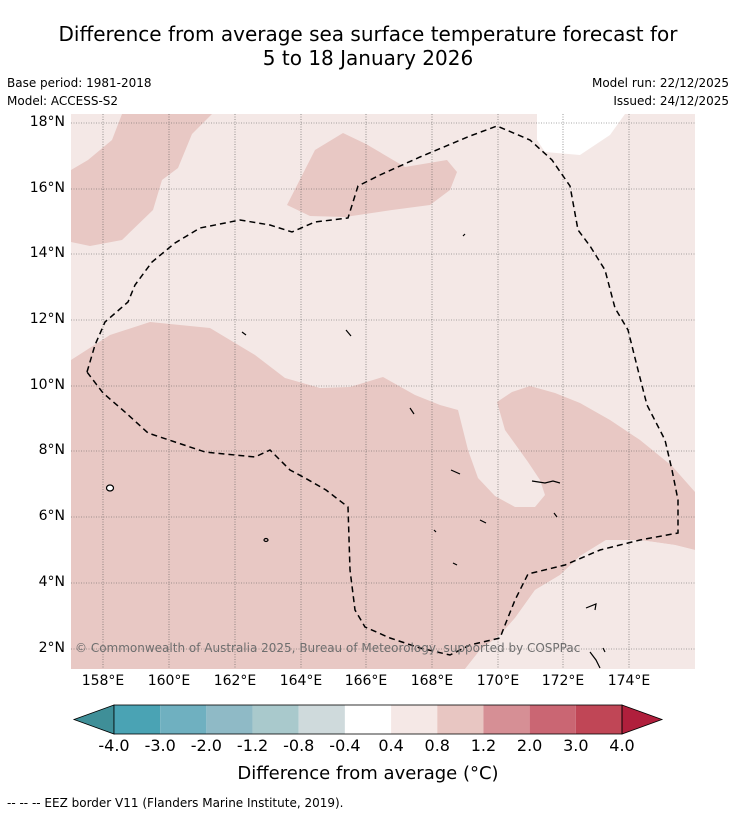 This screenshot has height=816, width=736. I want to click on colorbar, so click(368, 719).